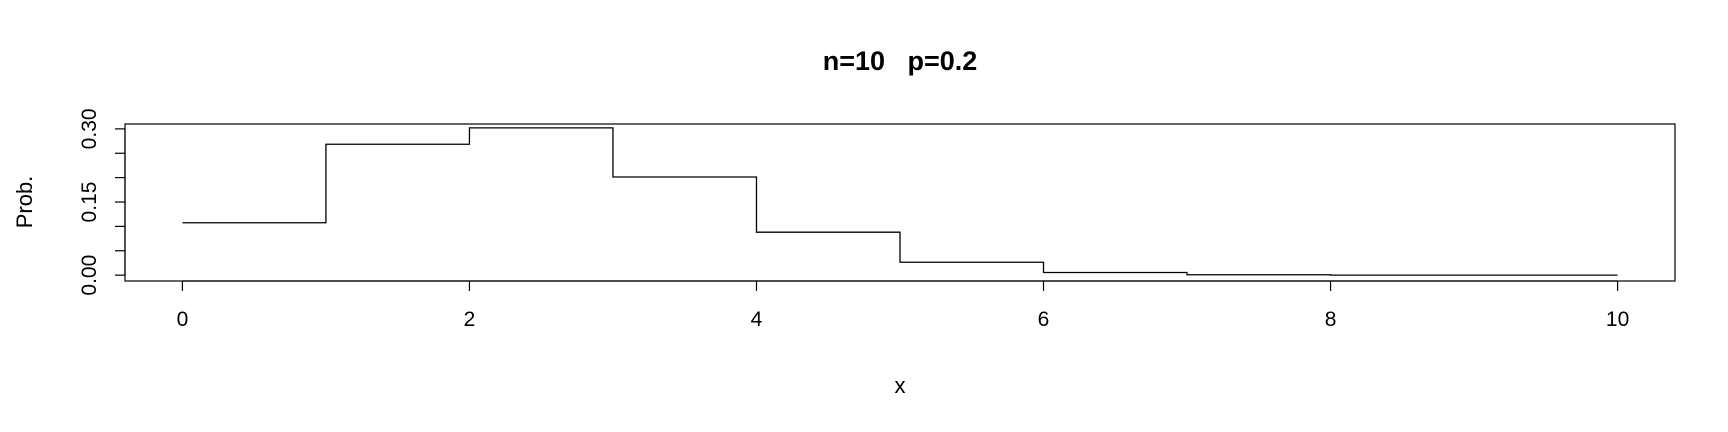 The height and width of the screenshot is (432, 1728). Describe the element at coordinates (183, 319) in the screenshot. I see `x-tick-label: 0` at that location.